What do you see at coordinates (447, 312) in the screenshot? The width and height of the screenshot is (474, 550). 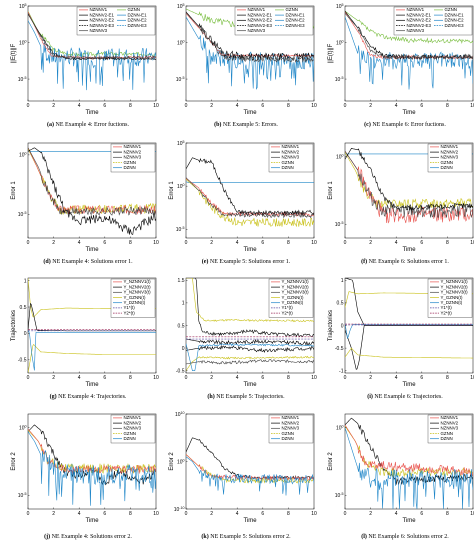 I see `legend-entry: Y2*(t)` at bounding box center [447, 312].